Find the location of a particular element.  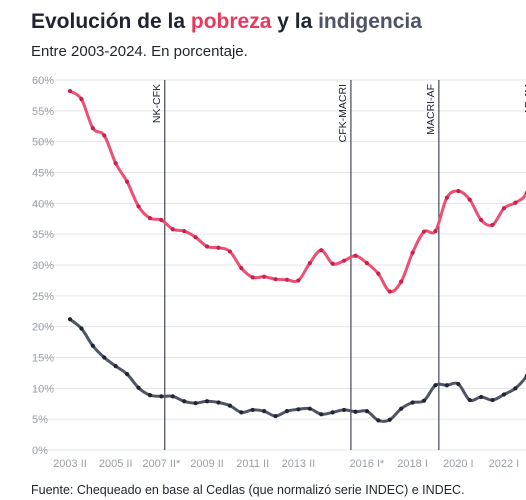

y-tick-label: 50% is located at coordinates (43, 143).